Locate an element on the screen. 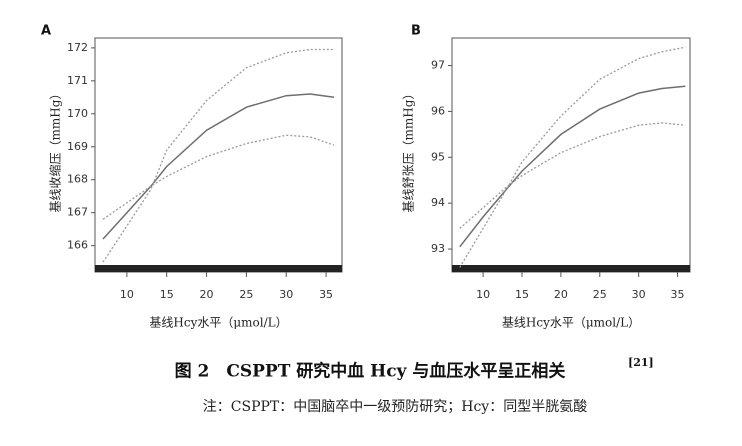  y-tick-label: 93 is located at coordinates (438, 248).